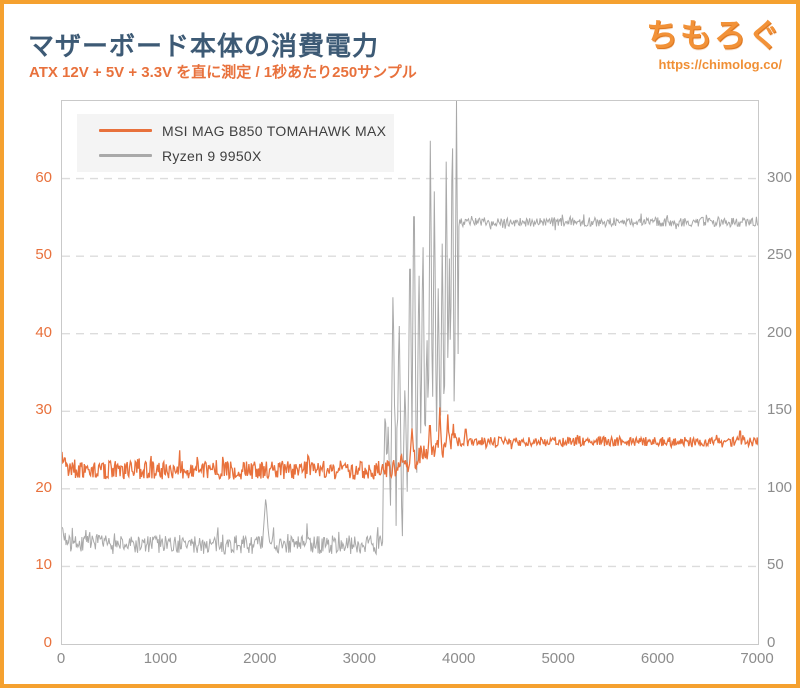 This screenshot has width=800, height=688. I want to click on y-right-tick-label: 50, so click(775, 565).